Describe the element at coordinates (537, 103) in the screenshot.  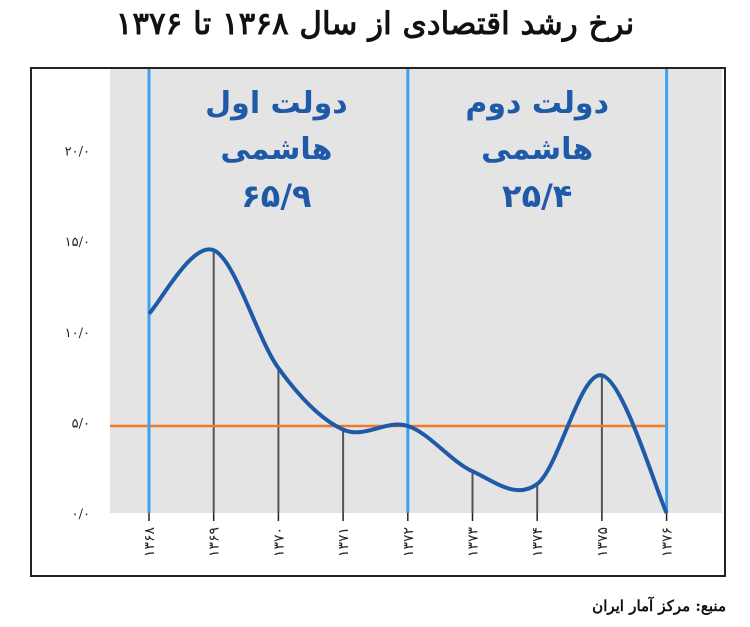
I see `period-label: دولت دوم` at that location.